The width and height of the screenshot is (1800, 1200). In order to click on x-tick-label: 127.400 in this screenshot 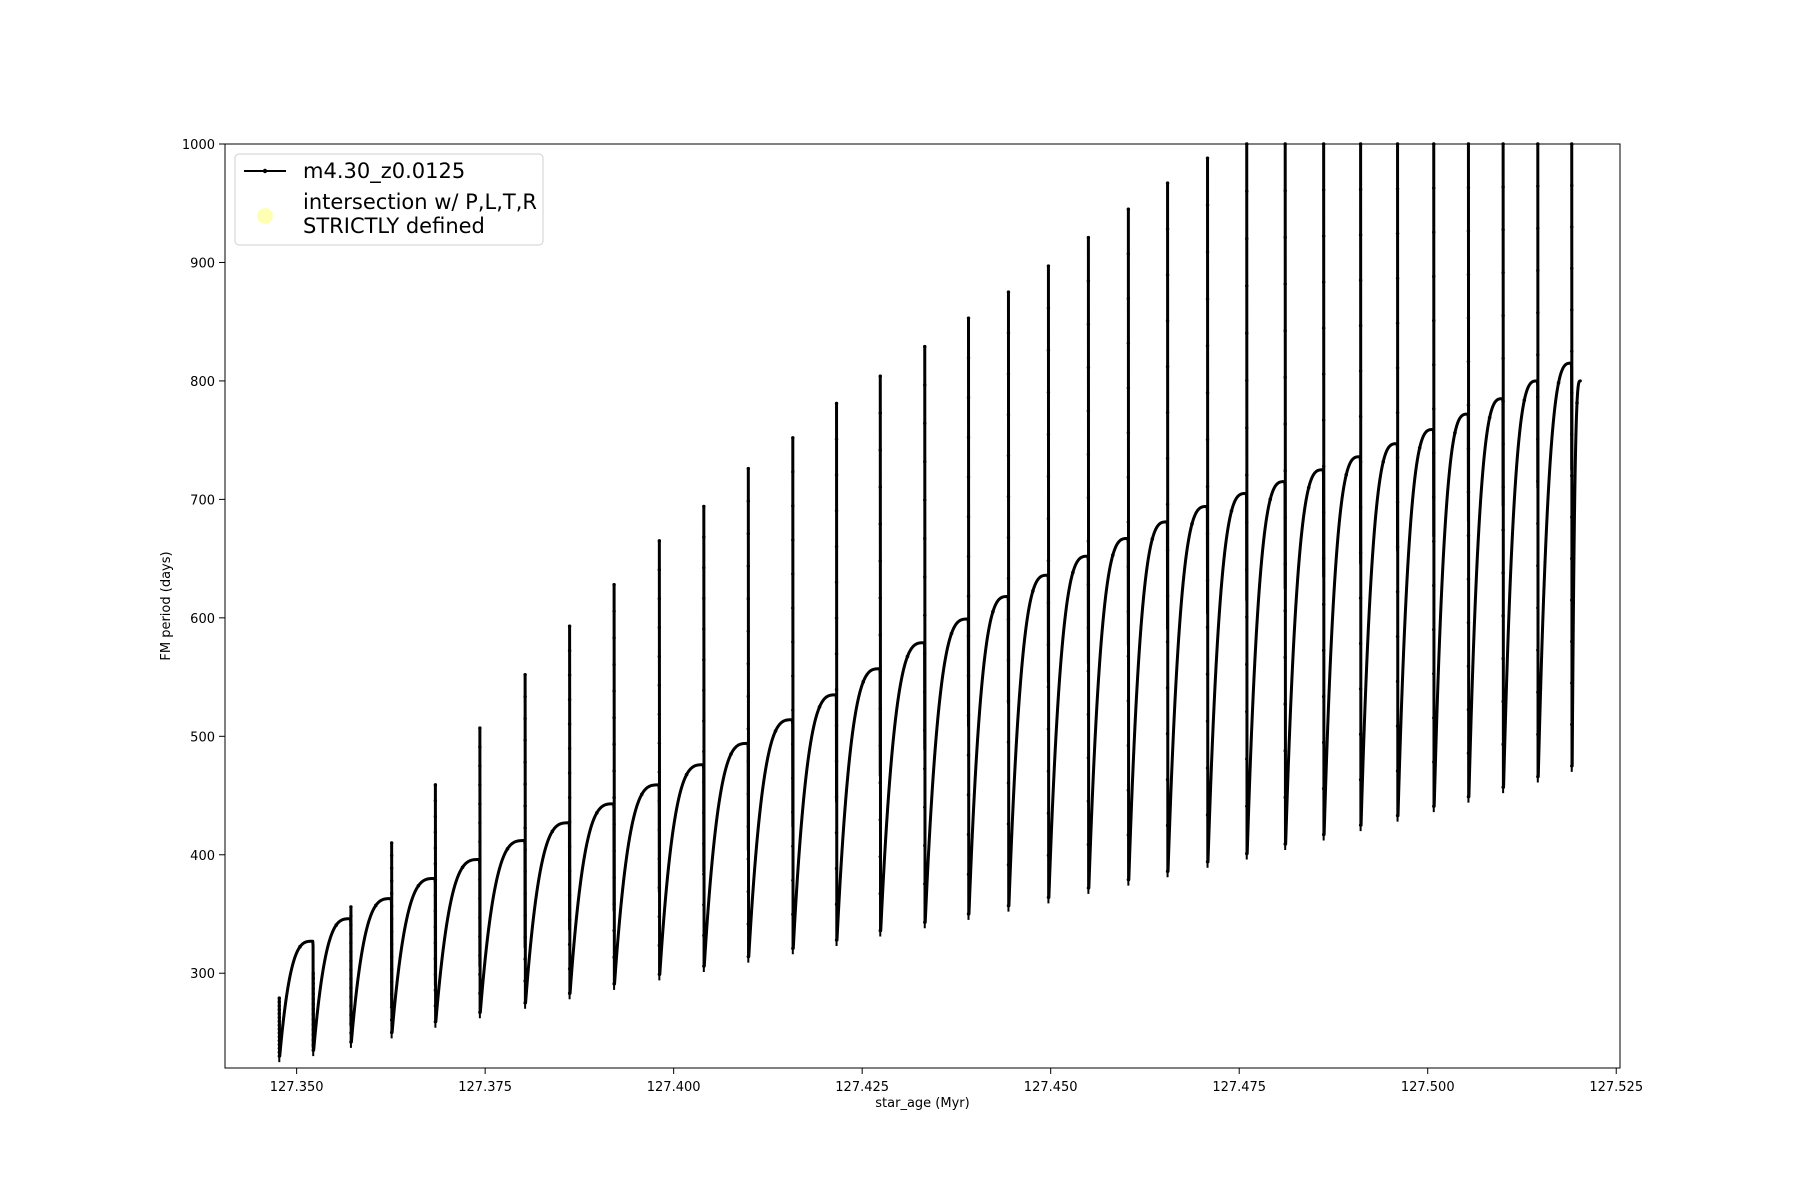, I will do `click(674, 1087)`.